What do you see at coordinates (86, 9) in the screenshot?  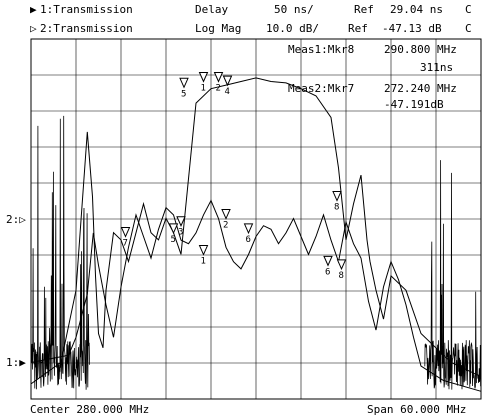 I see `ch1-label: 1:Transmission` at bounding box center [86, 9].